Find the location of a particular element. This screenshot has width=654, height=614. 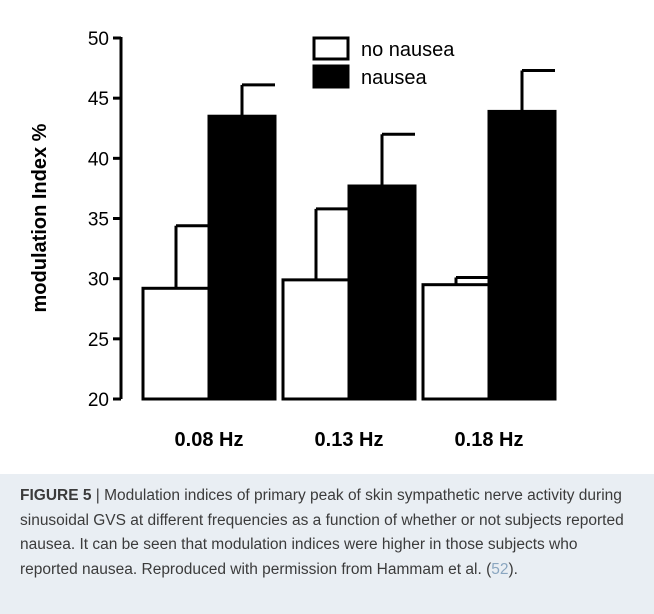

x-tick-label: 0.13 Hz is located at coordinates (349, 440).